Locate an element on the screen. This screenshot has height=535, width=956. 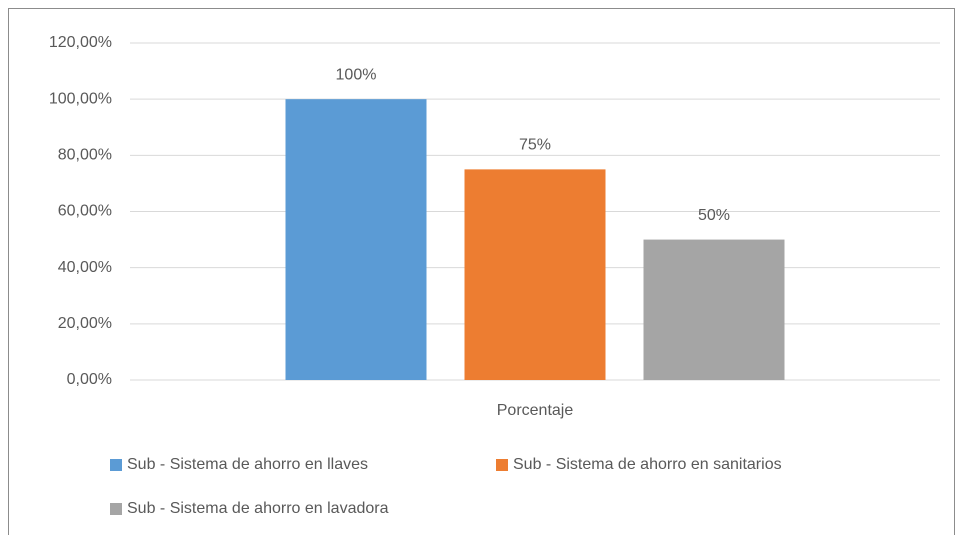
data-label: 75% is located at coordinates (535, 145).